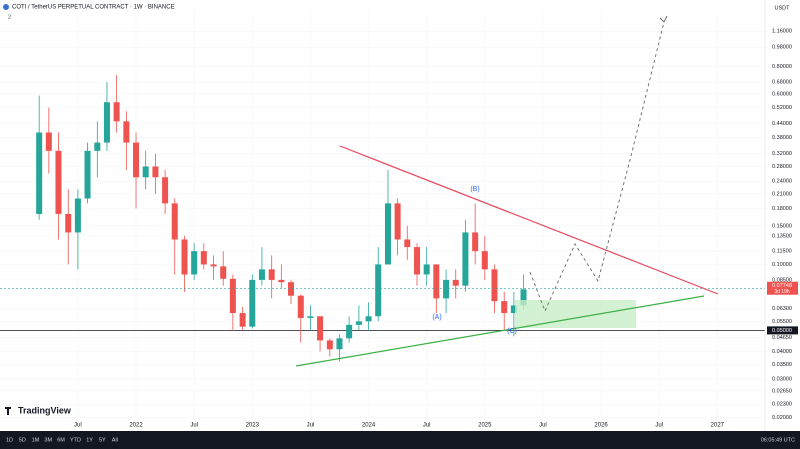  I want to click on y-tick-label: 0.60000, so click(782, 94).